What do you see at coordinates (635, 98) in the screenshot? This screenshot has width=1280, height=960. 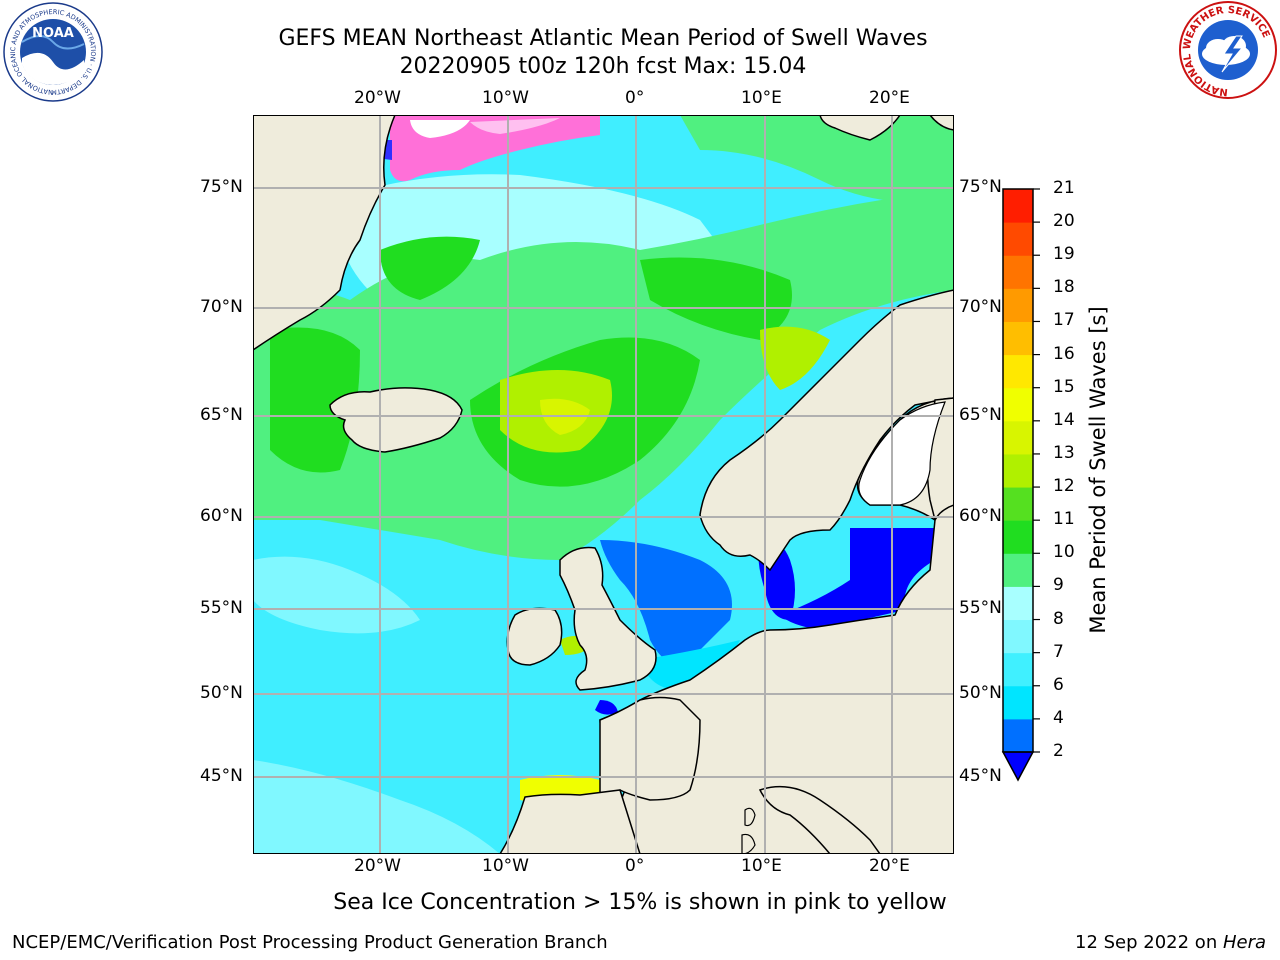 I see `lon-label-top-2: 0°` at bounding box center [635, 98].